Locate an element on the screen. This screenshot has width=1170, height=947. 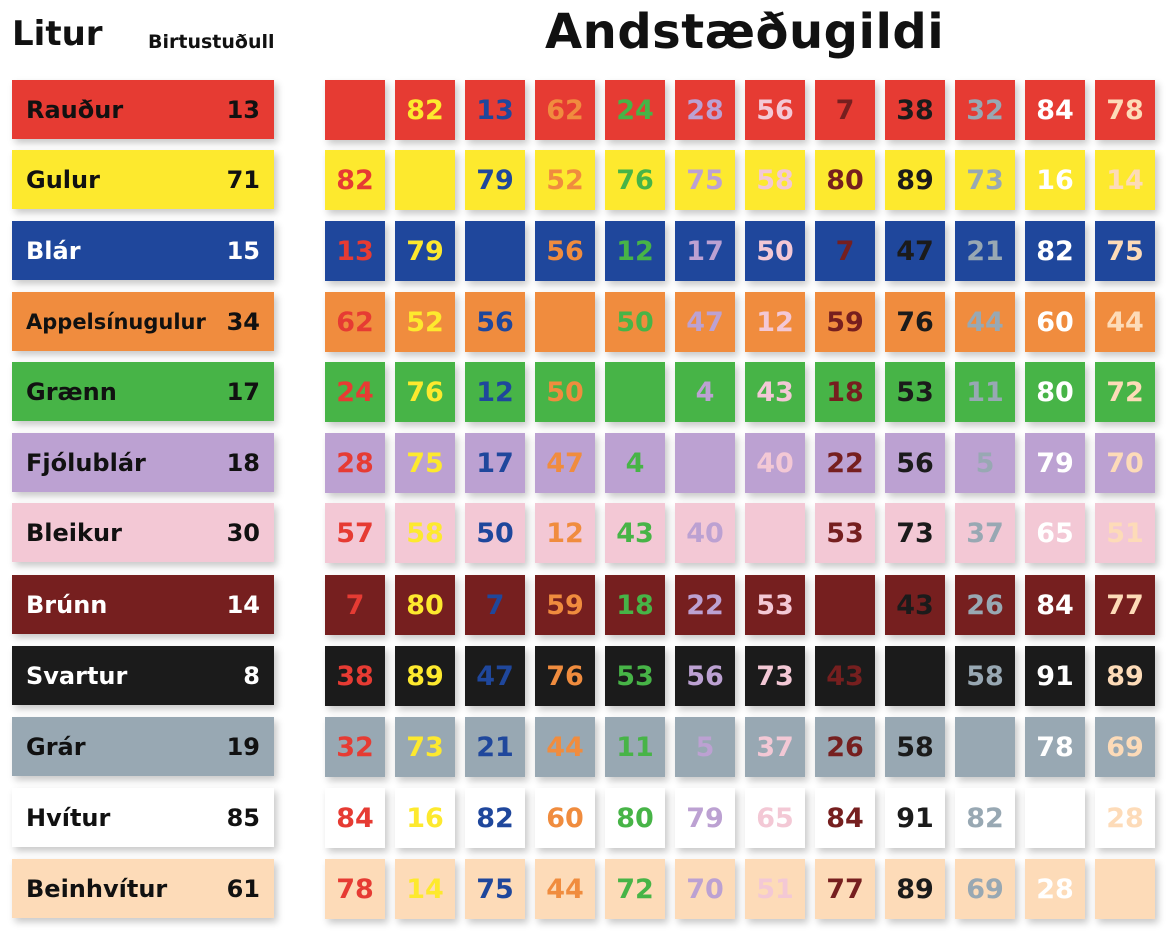
color-row: Beinhvítur 61 is located at coordinates (143, 888).